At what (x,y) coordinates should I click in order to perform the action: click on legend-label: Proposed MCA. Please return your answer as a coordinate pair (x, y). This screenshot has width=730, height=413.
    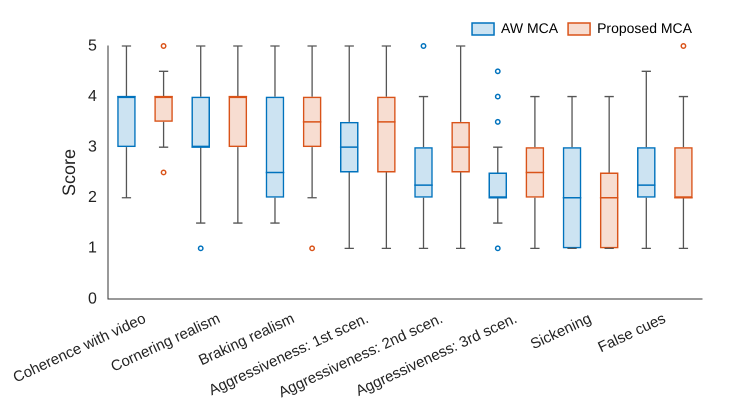
    Looking at the image, I should click on (645, 28).